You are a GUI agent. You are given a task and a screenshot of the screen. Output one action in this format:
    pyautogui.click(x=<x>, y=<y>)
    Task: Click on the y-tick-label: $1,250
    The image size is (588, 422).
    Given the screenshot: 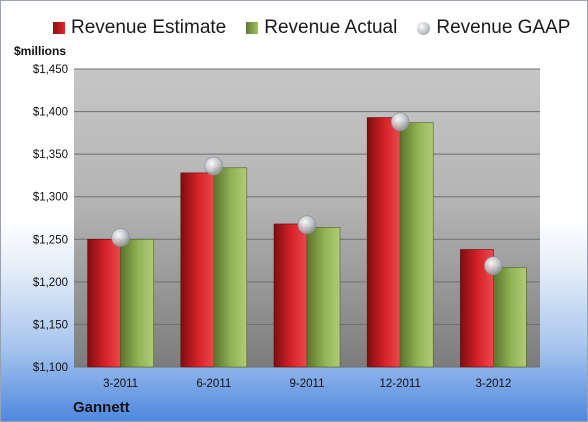 What is the action you would take?
    pyautogui.click(x=50, y=240)
    